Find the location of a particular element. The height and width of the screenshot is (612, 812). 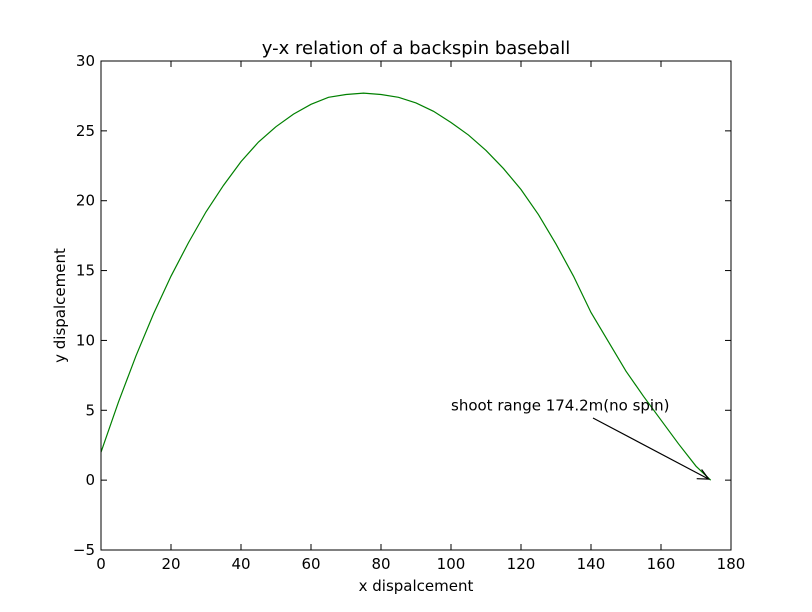

x-tick-label: 140 is located at coordinates (591, 564).